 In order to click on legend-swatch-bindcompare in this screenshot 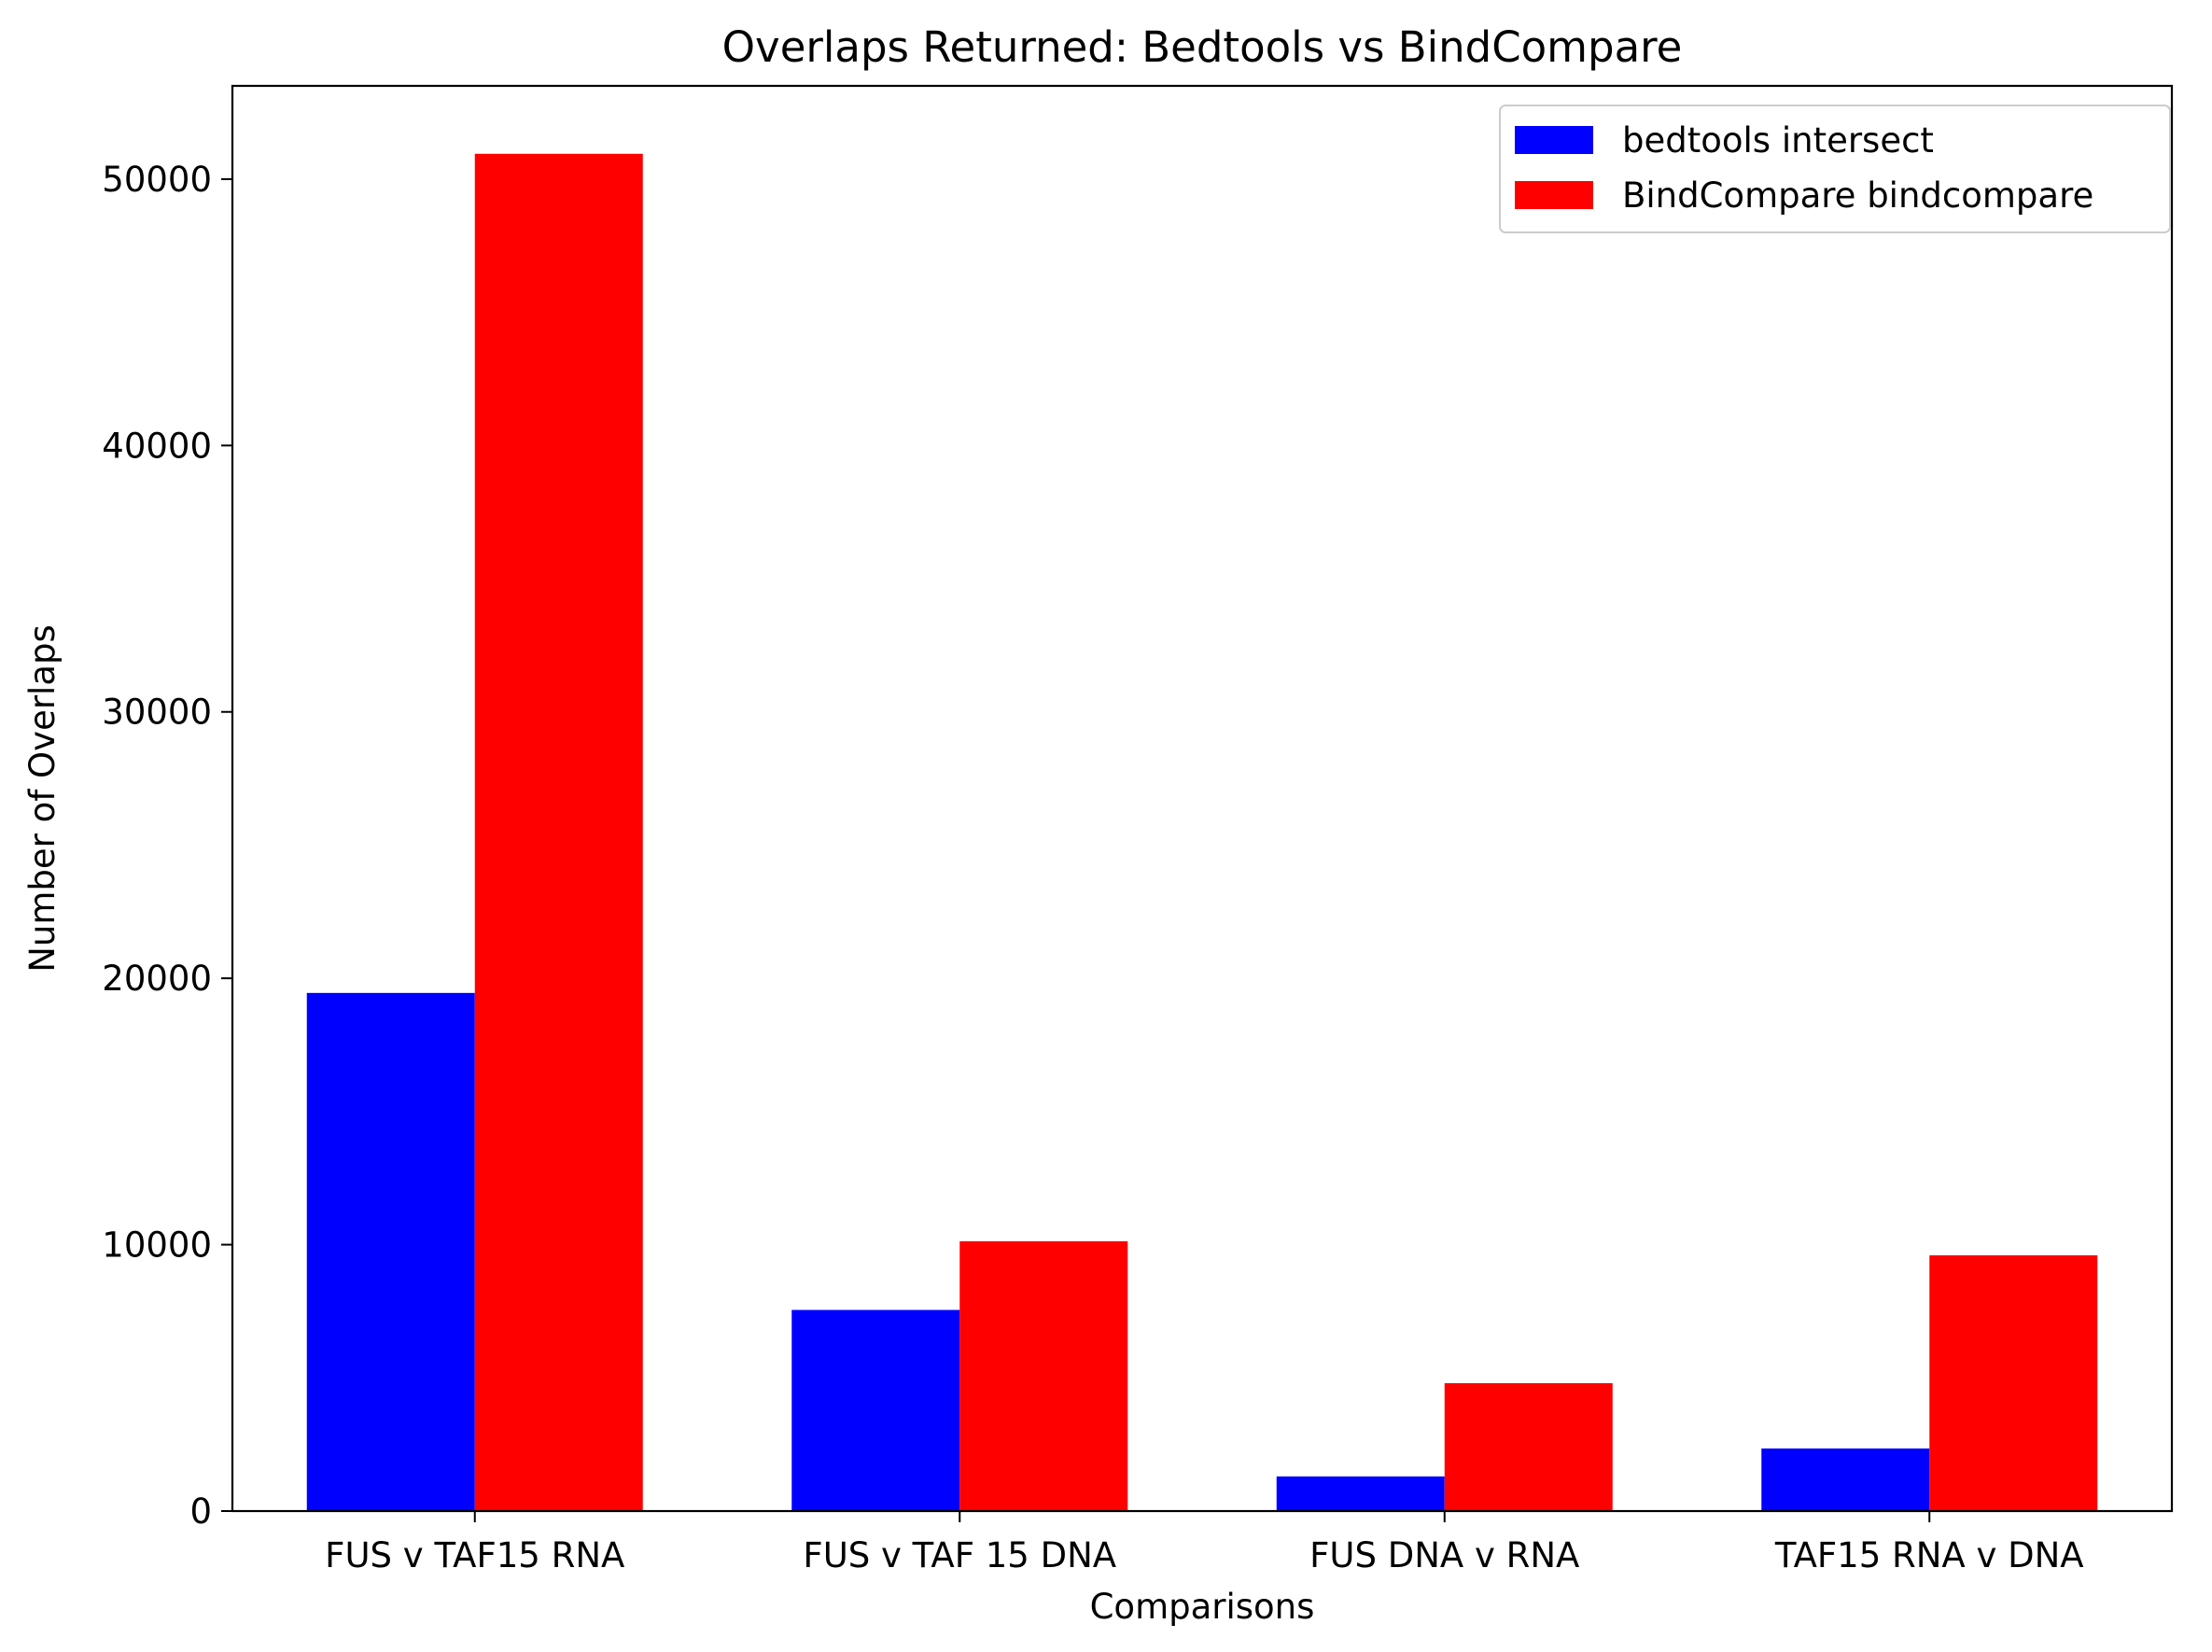, I will do `click(1554, 195)`.